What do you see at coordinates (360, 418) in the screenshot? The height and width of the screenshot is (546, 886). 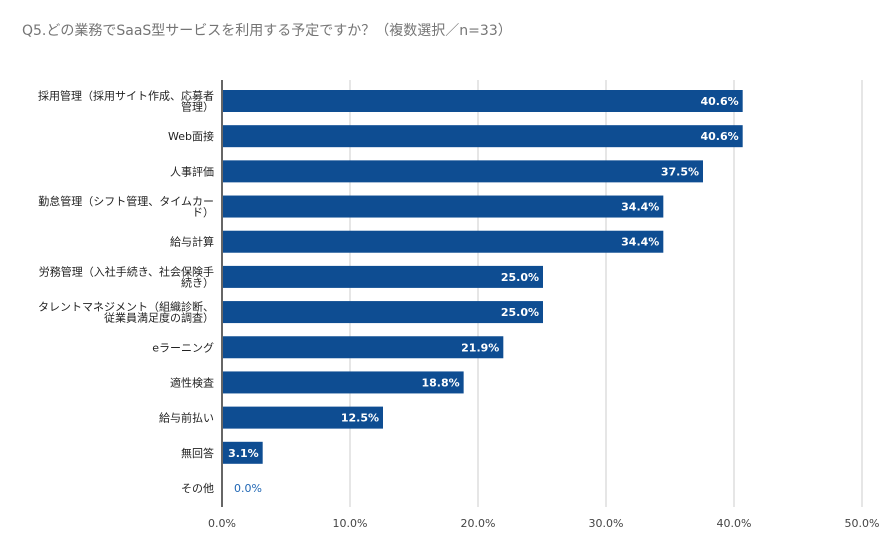 I see `data-label: 12.5%` at bounding box center [360, 418].